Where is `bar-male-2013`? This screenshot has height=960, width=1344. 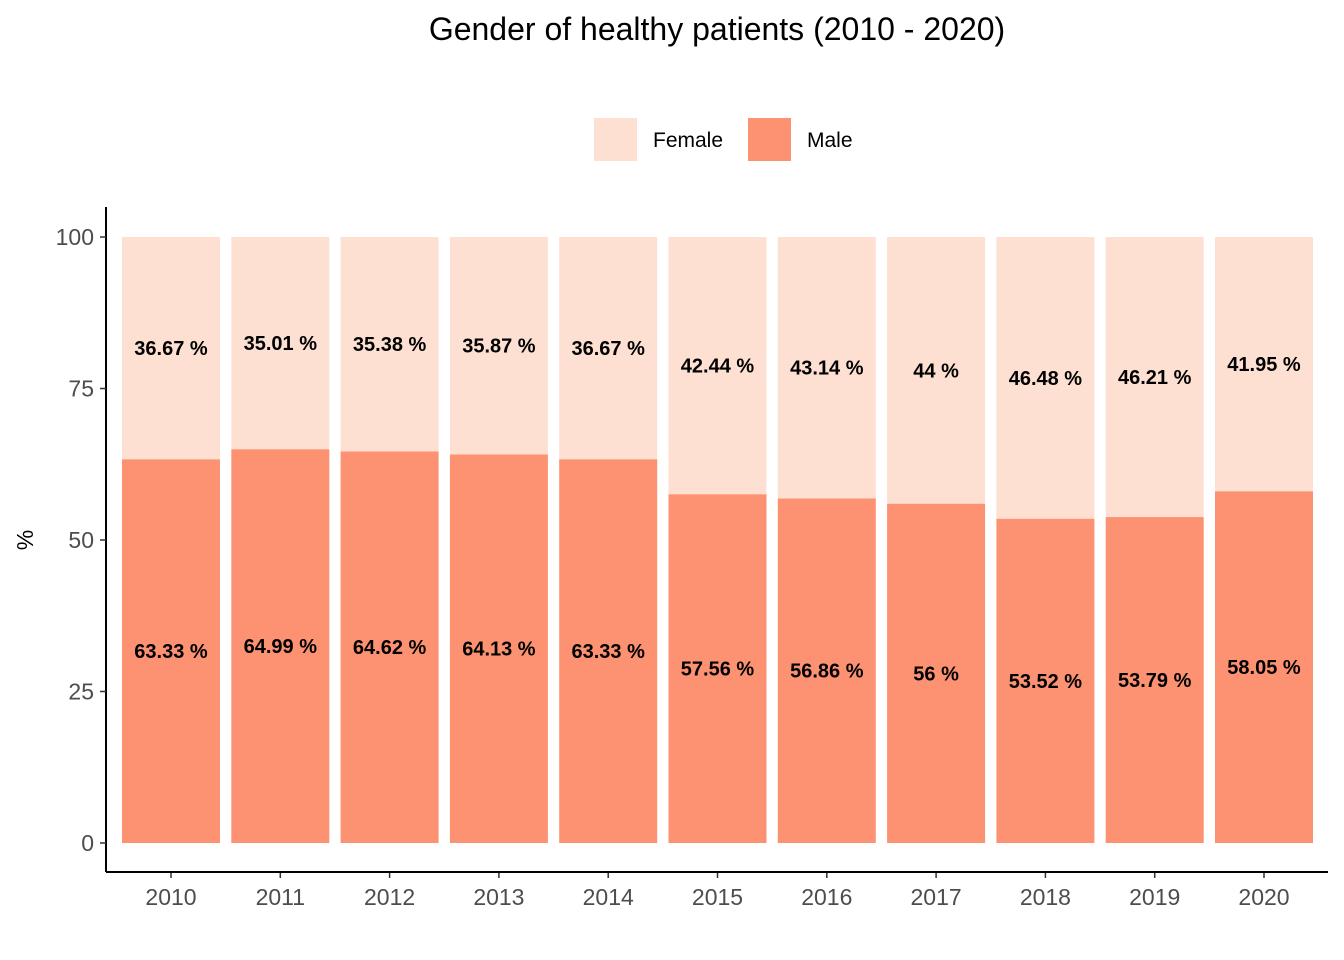 bar-male-2013 is located at coordinates (498, 648).